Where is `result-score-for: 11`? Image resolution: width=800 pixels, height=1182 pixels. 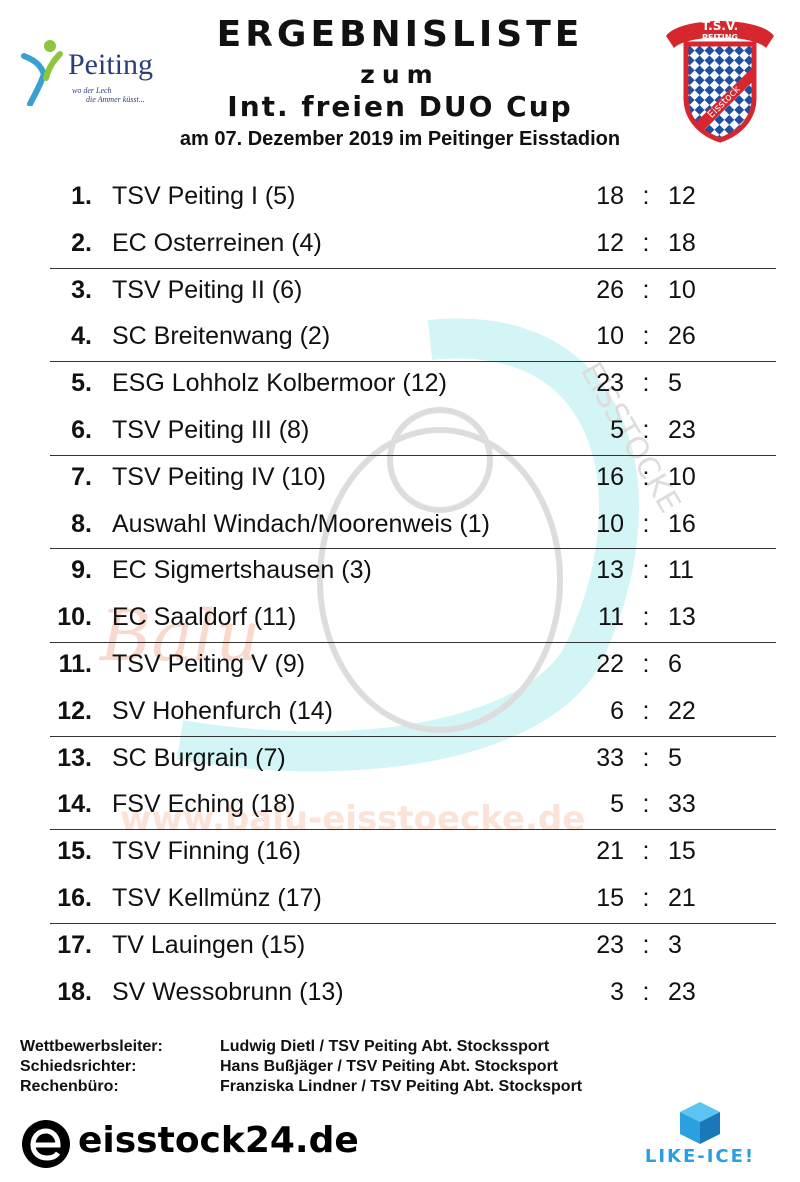 result-score-for: 11 is located at coordinates (611, 617).